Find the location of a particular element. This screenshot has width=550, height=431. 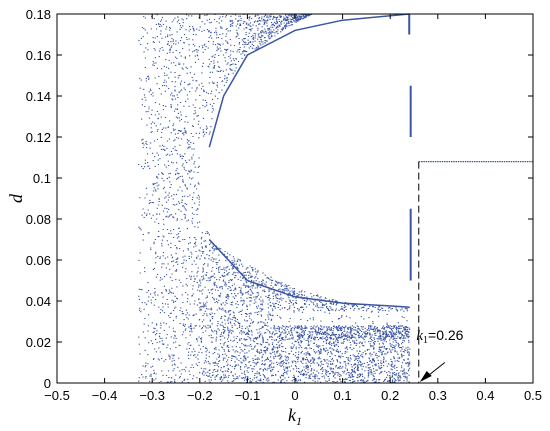

y-tick-label: 0.08 is located at coordinates (38, 219).